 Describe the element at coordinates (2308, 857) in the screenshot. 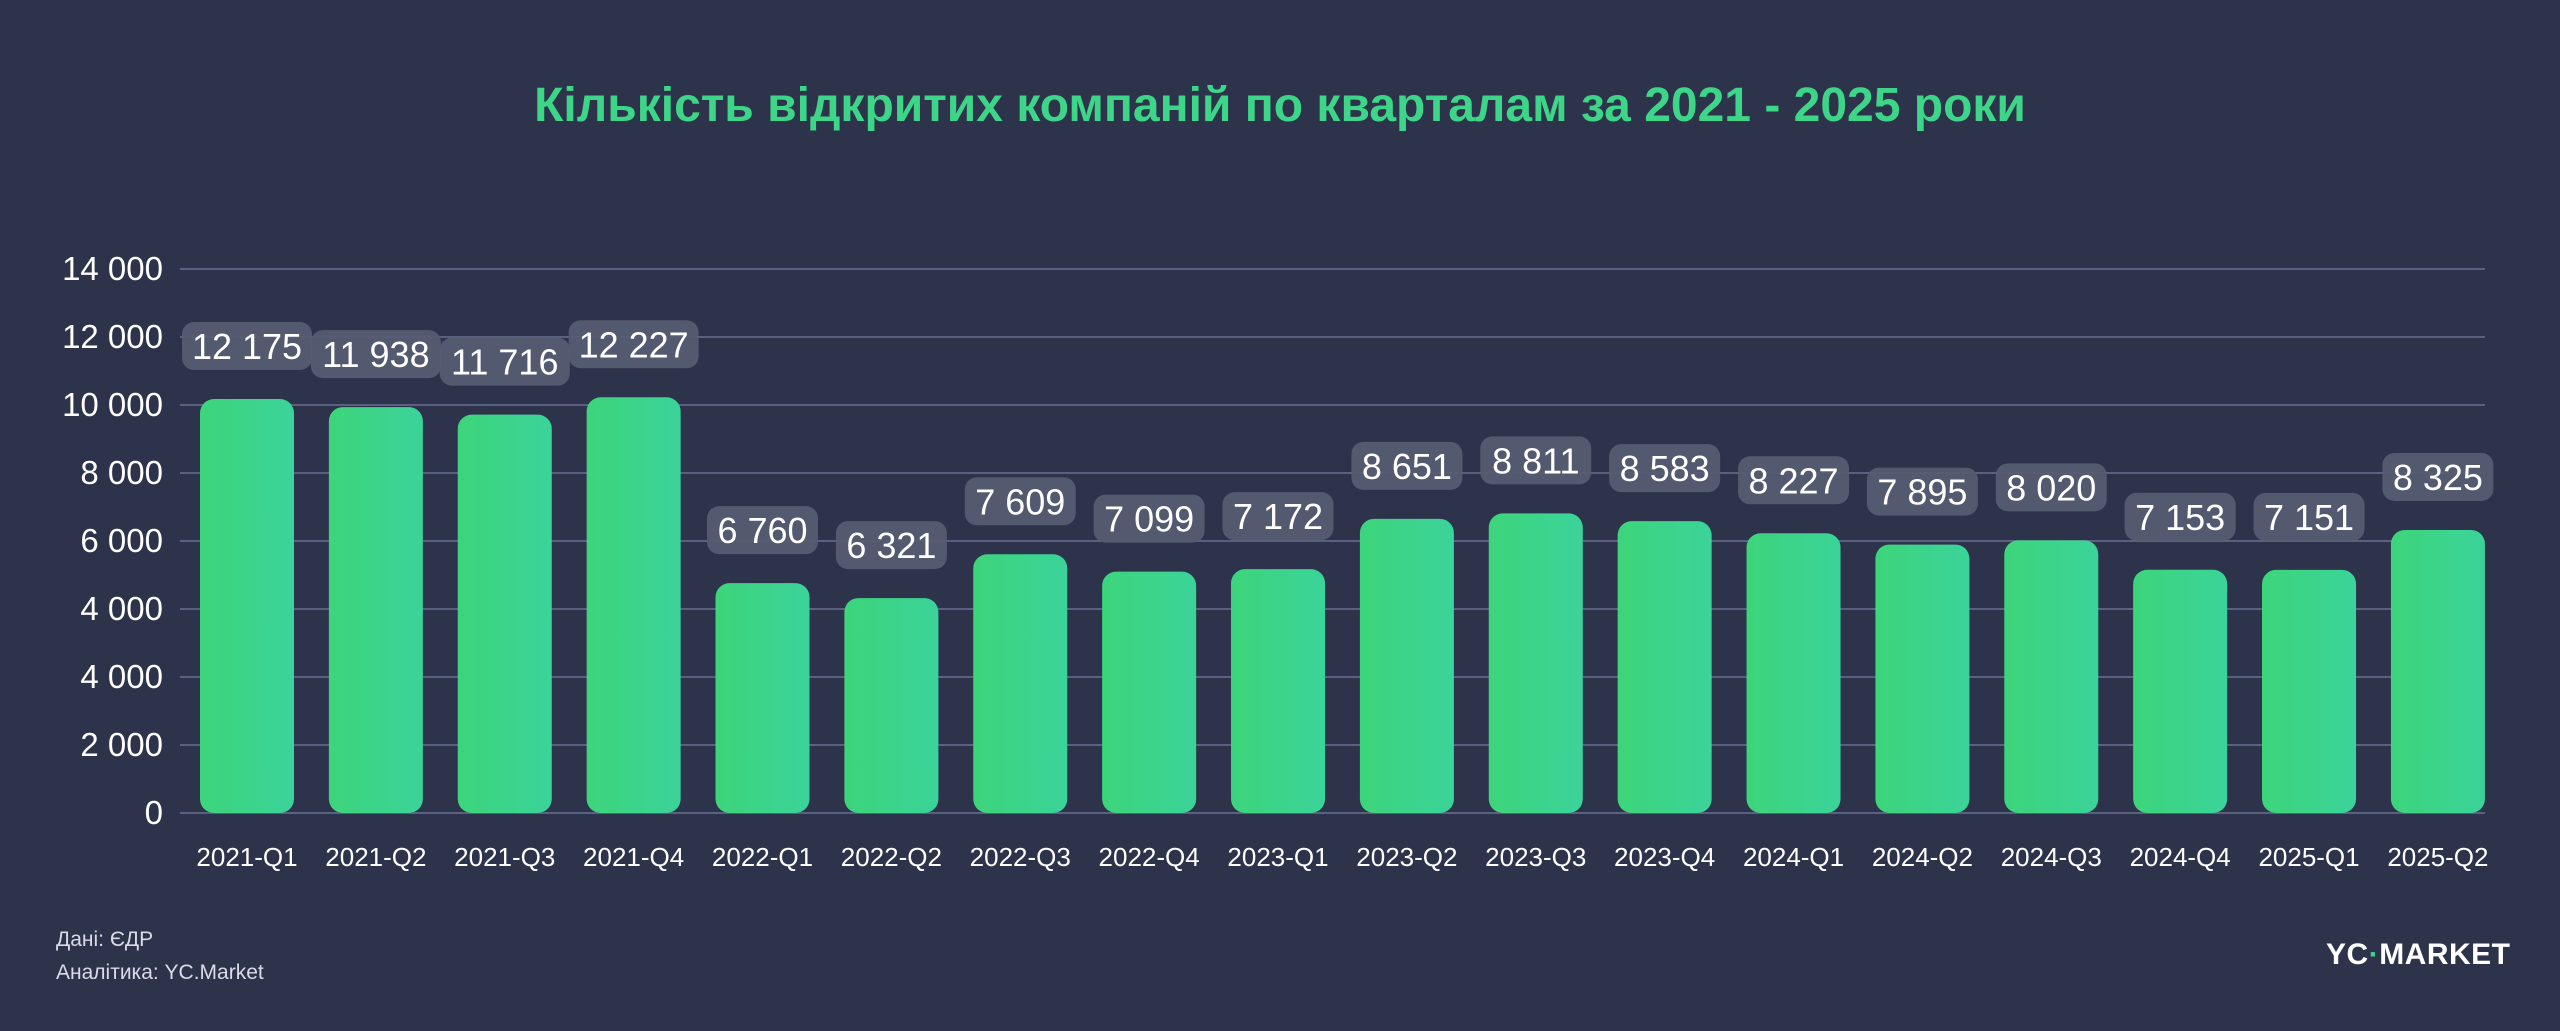

I see `x-tick-label: 2025-Q1` at that location.